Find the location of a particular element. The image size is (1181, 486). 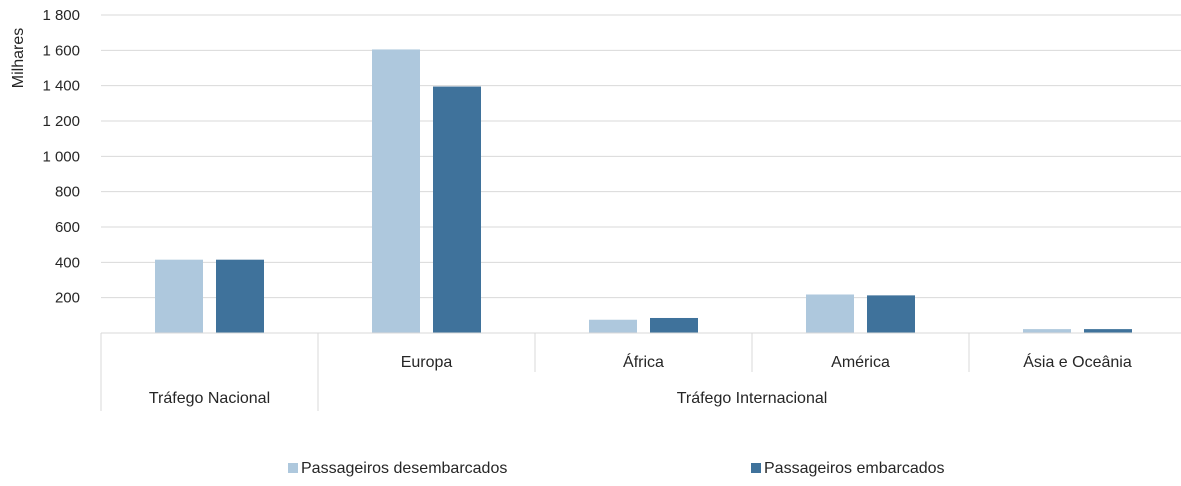

x-category-label: África is located at coordinates (643, 361).